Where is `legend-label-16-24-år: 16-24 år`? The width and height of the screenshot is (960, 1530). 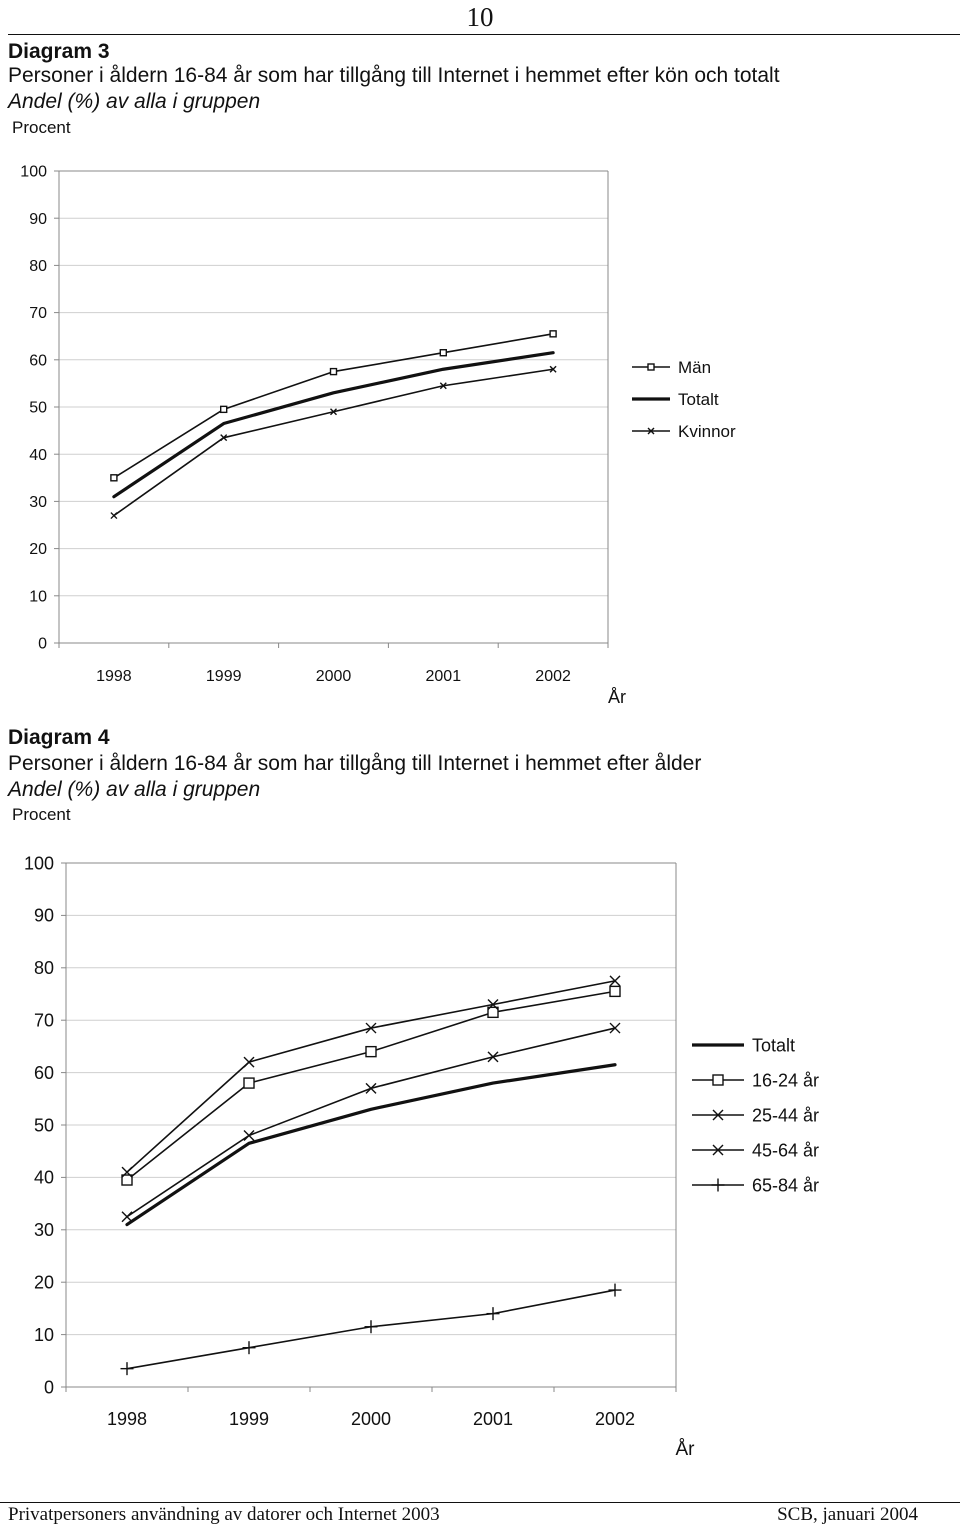
legend-label-16-24-år: 16-24 år is located at coordinates (785, 1080).